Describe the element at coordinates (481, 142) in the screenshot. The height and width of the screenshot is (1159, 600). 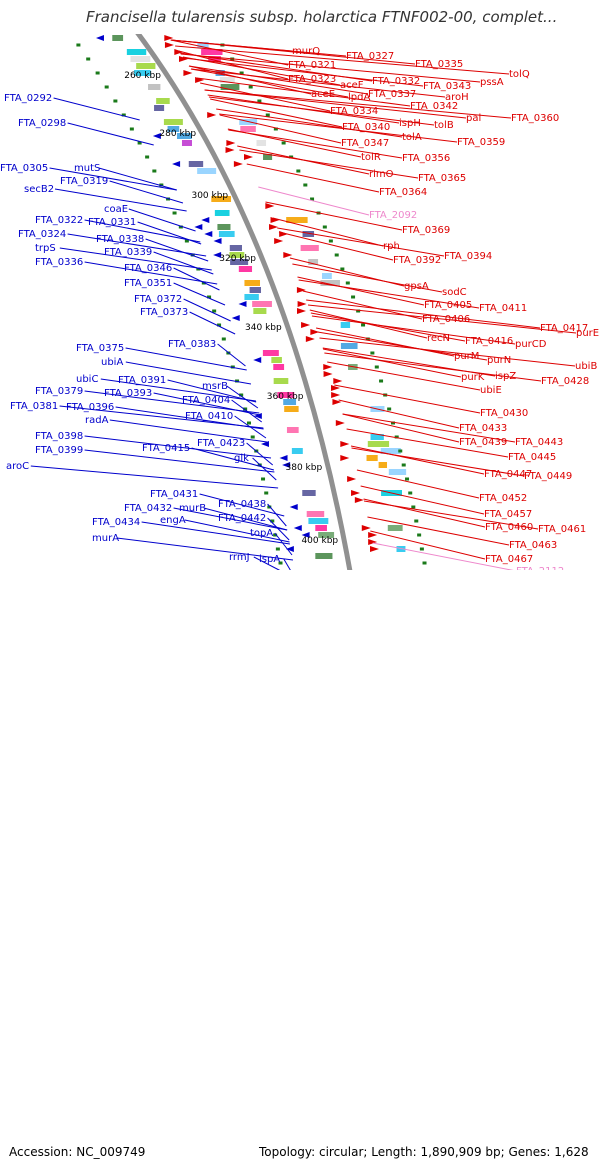
I see `gene-label-right: FTA_0359` at that location.